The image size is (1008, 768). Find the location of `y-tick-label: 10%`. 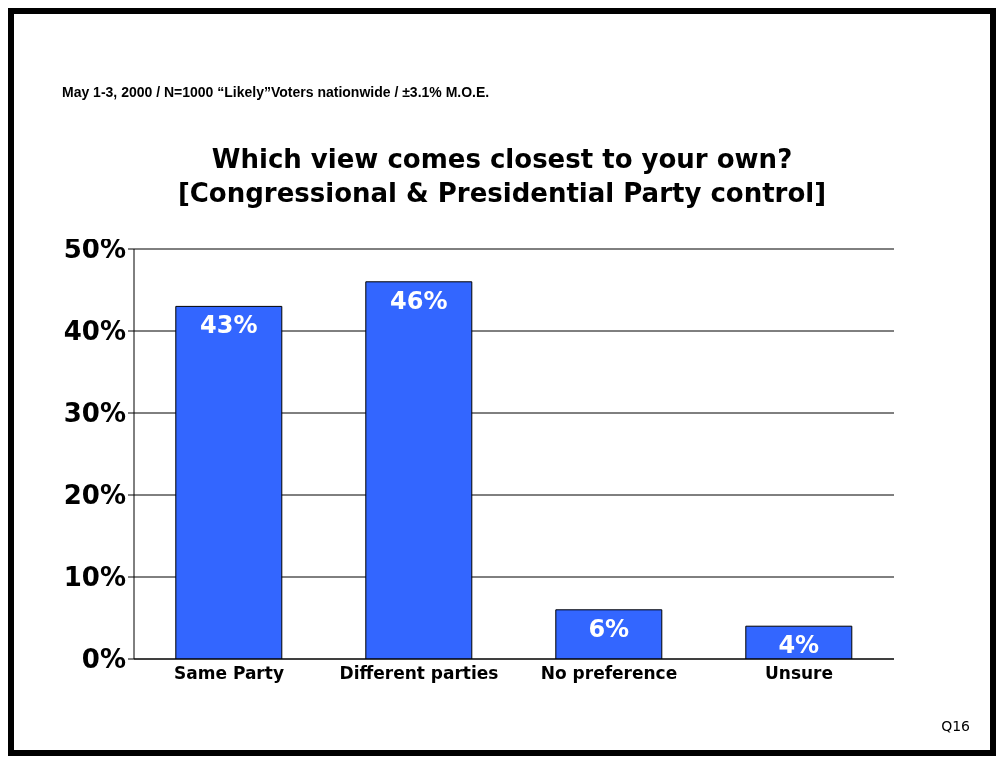

y-tick-label: 10% is located at coordinates (94, 577).